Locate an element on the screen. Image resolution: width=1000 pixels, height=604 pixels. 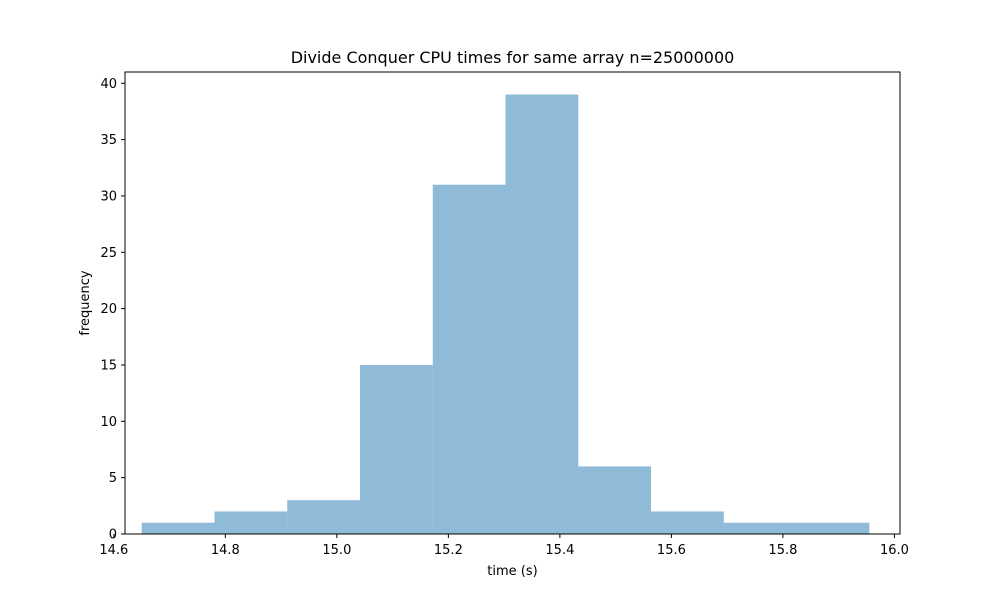
x-tick-label: 14.8 is located at coordinates (225, 550).